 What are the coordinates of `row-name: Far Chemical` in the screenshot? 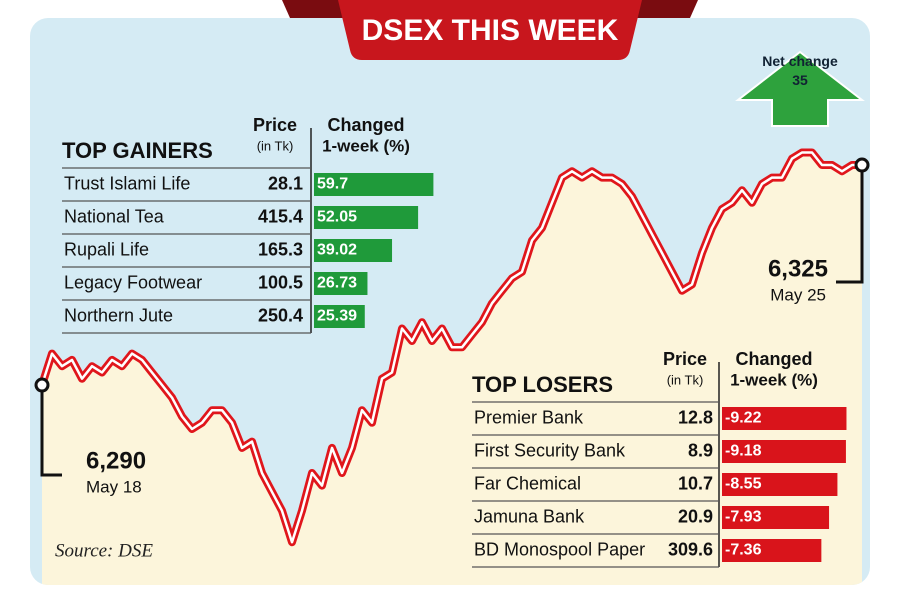 It's located at (527, 483).